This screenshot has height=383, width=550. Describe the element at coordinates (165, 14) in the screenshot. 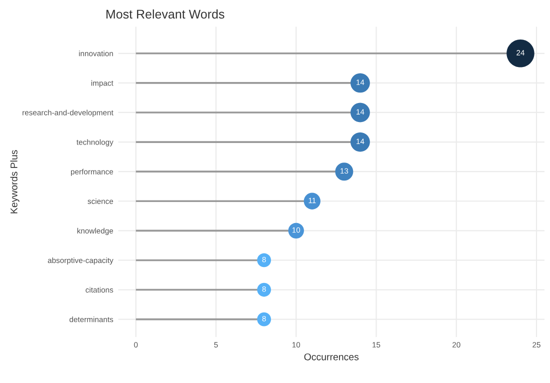

I see `chart-title: Most Relevant Words` at that location.